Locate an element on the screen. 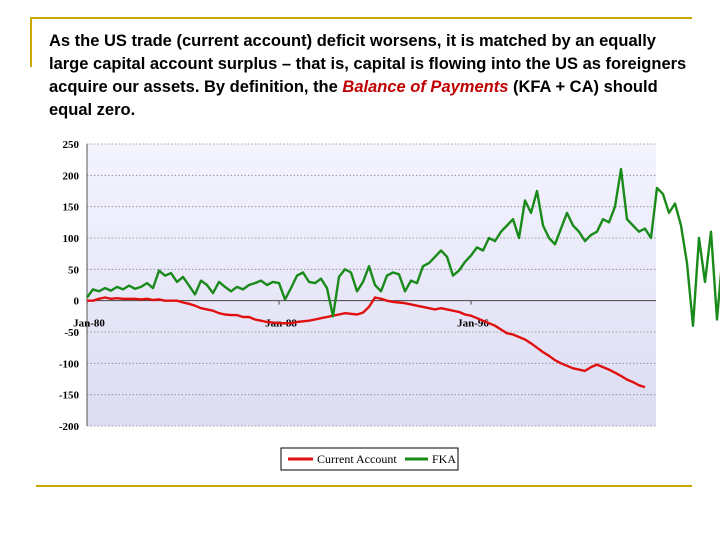  y-tick-label: -150 is located at coordinates (69, 396).